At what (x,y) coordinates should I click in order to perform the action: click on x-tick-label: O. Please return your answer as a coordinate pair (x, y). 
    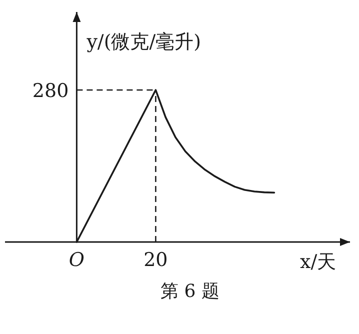
    Looking at the image, I should click on (76, 260).